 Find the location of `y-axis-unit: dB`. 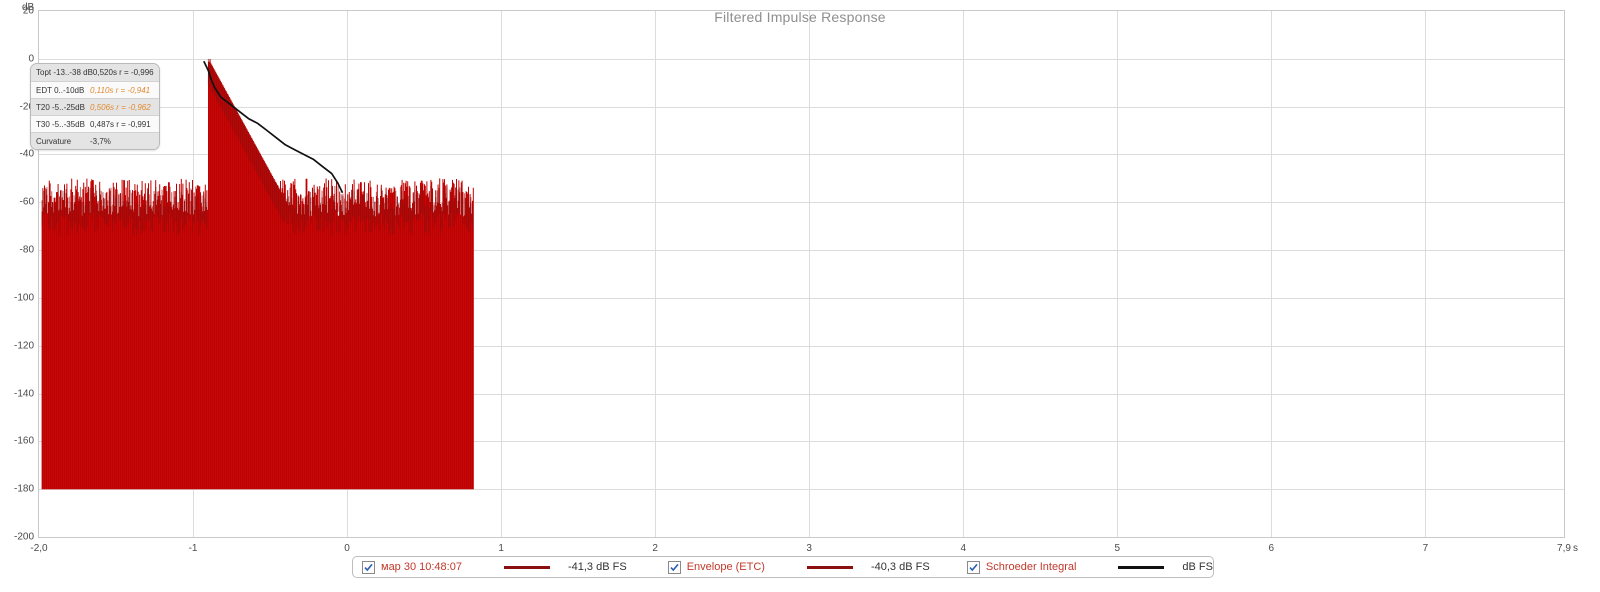

y-axis-unit: dB is located at coordinates (28, 7).